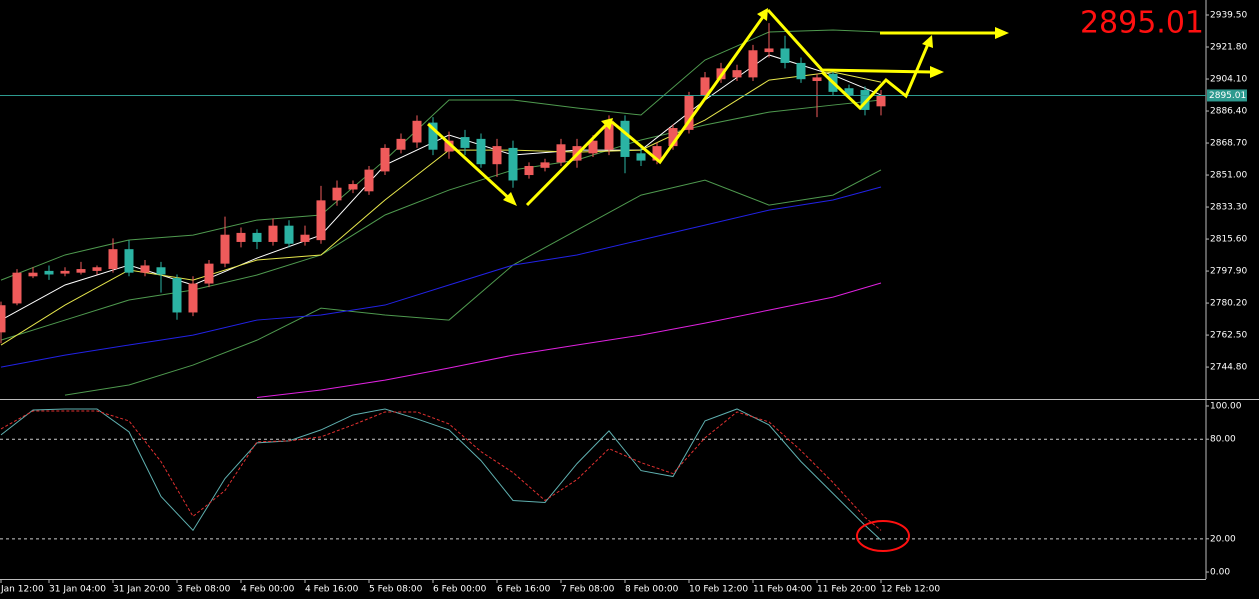 The image size is (1259, 599). What do you see at coordinates (588, 590) in the screenshot?
I see `x-tick-label: 7 Feb 08:00` at bounding box center [588, 590].